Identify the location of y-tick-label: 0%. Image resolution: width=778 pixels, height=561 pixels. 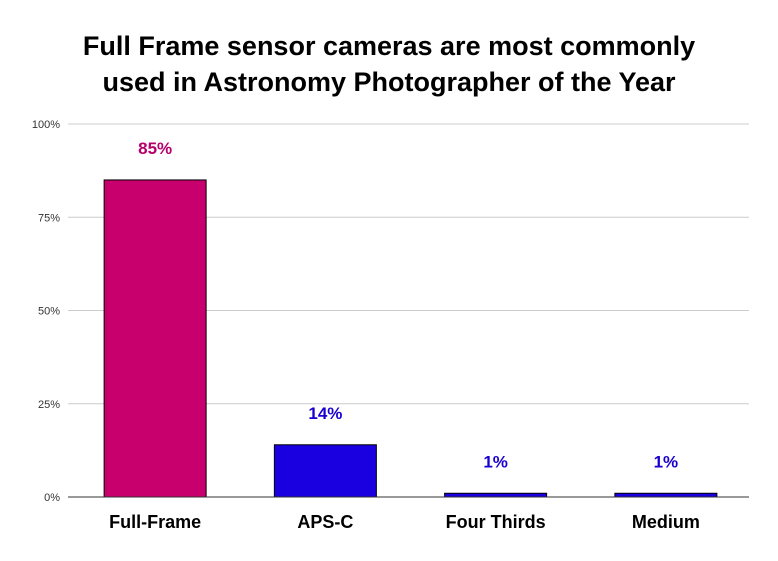
(52, 498).